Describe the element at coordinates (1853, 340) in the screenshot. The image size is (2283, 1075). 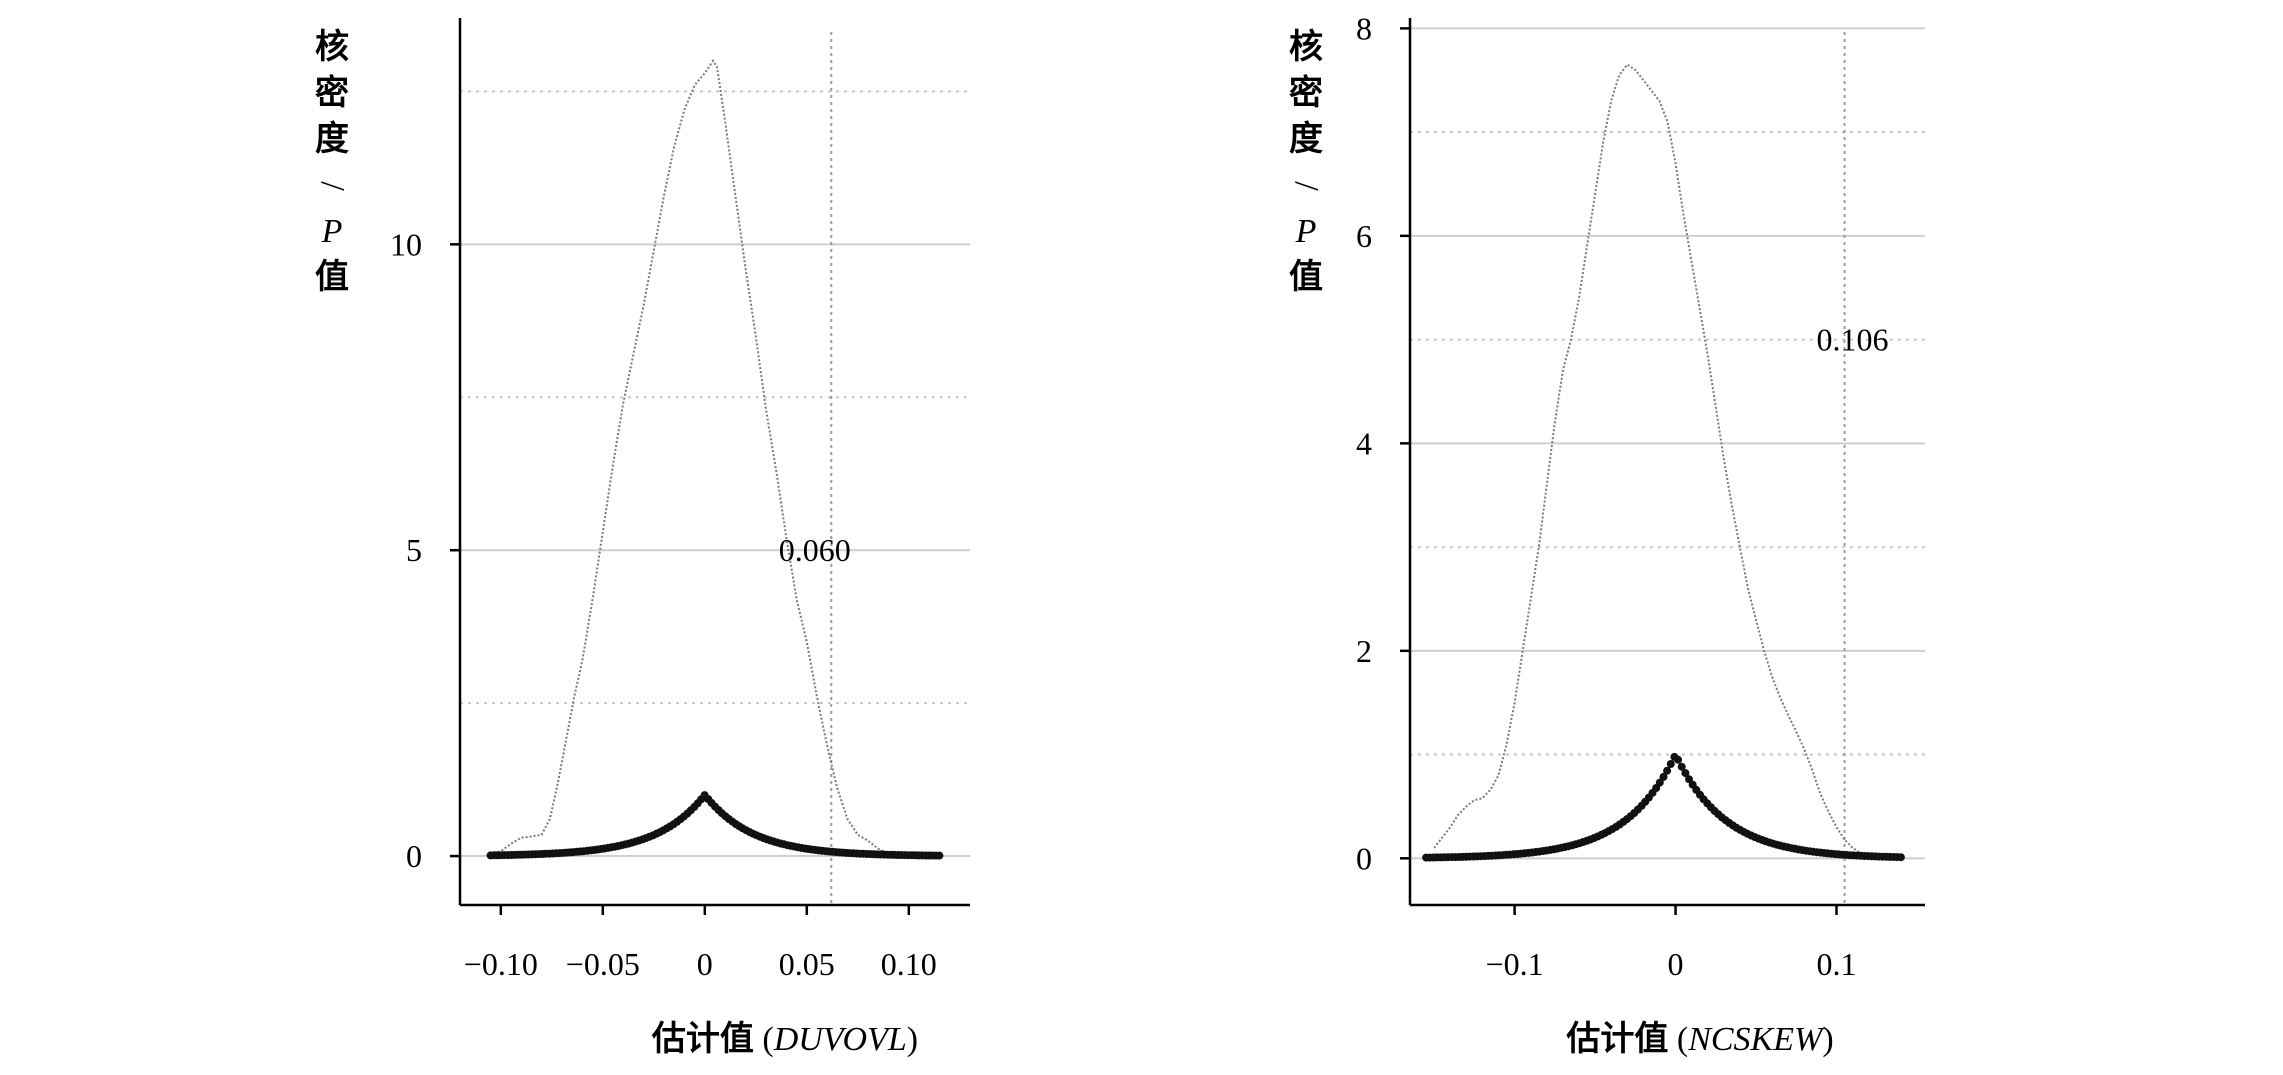
I see `reference-value-label: 0.106` at that location.